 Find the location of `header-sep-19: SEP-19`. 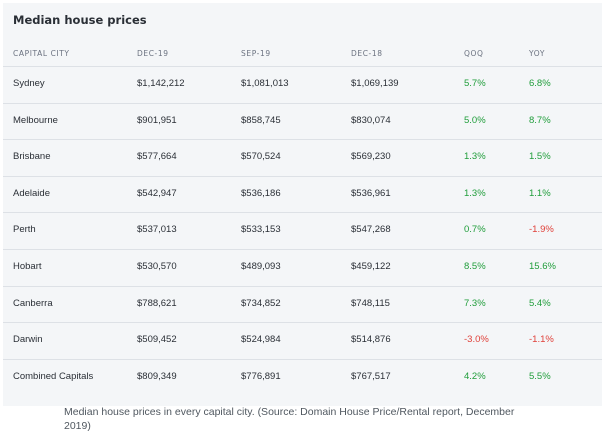

header-sep-19: SEP-19 is located at coordinates (256, 53).